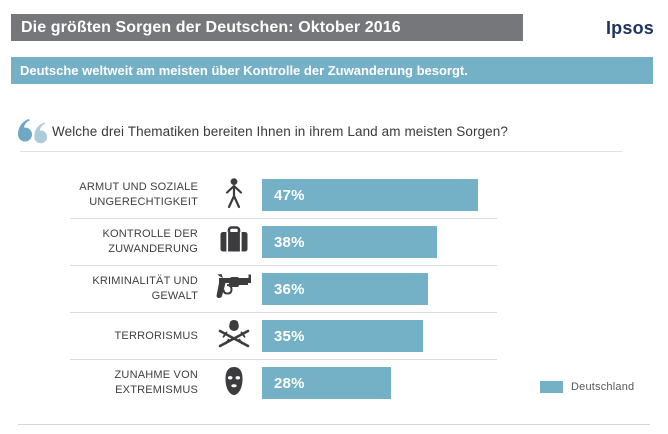 This screenshot has width=668, height=434. Describe the element at coordinates (321, 151) in the screenshot. I see `question-divider` at that location.